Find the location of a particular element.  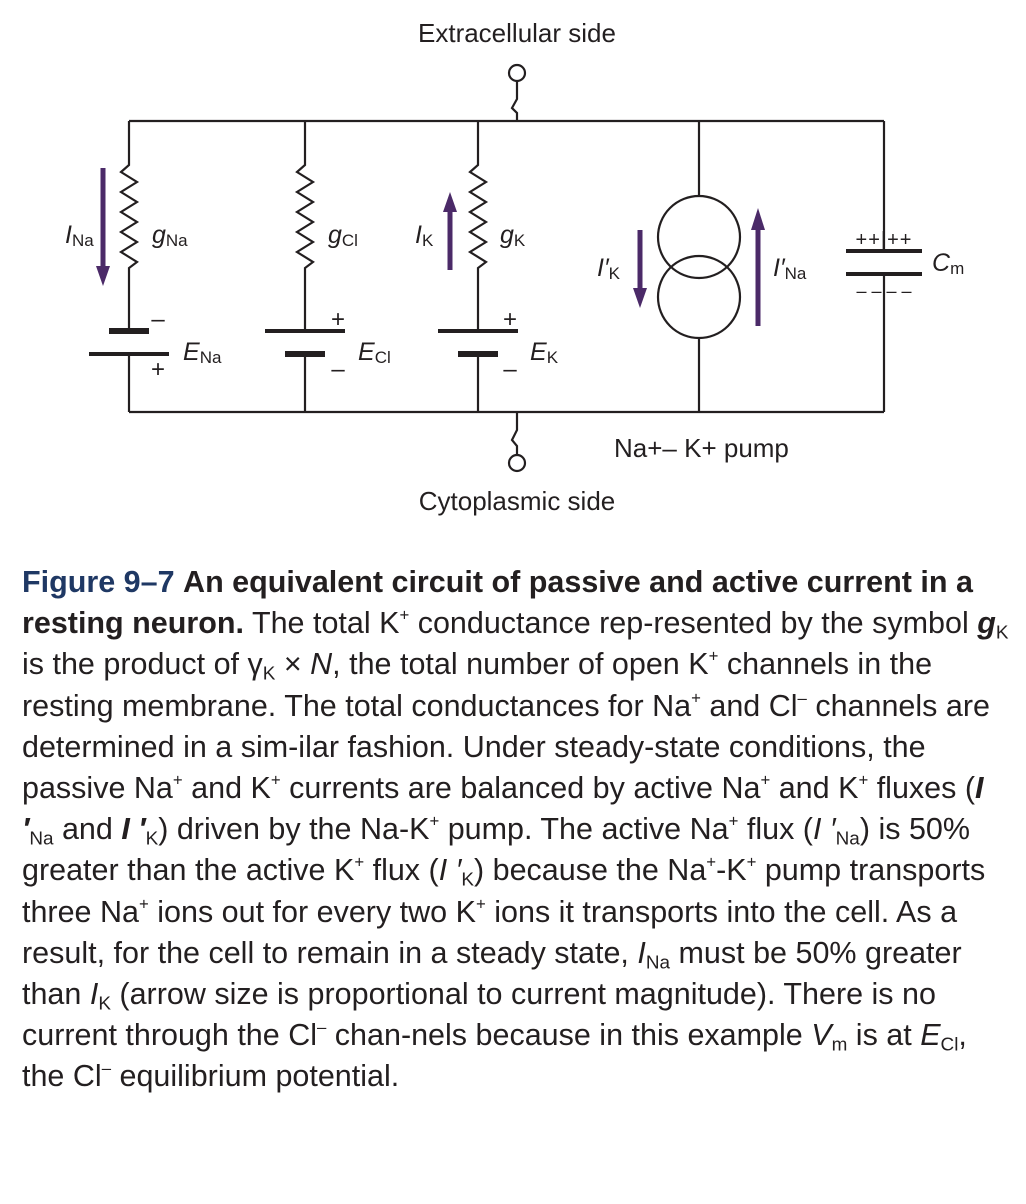

na-conductance-label: gNa is located at coordinates (170, 235).